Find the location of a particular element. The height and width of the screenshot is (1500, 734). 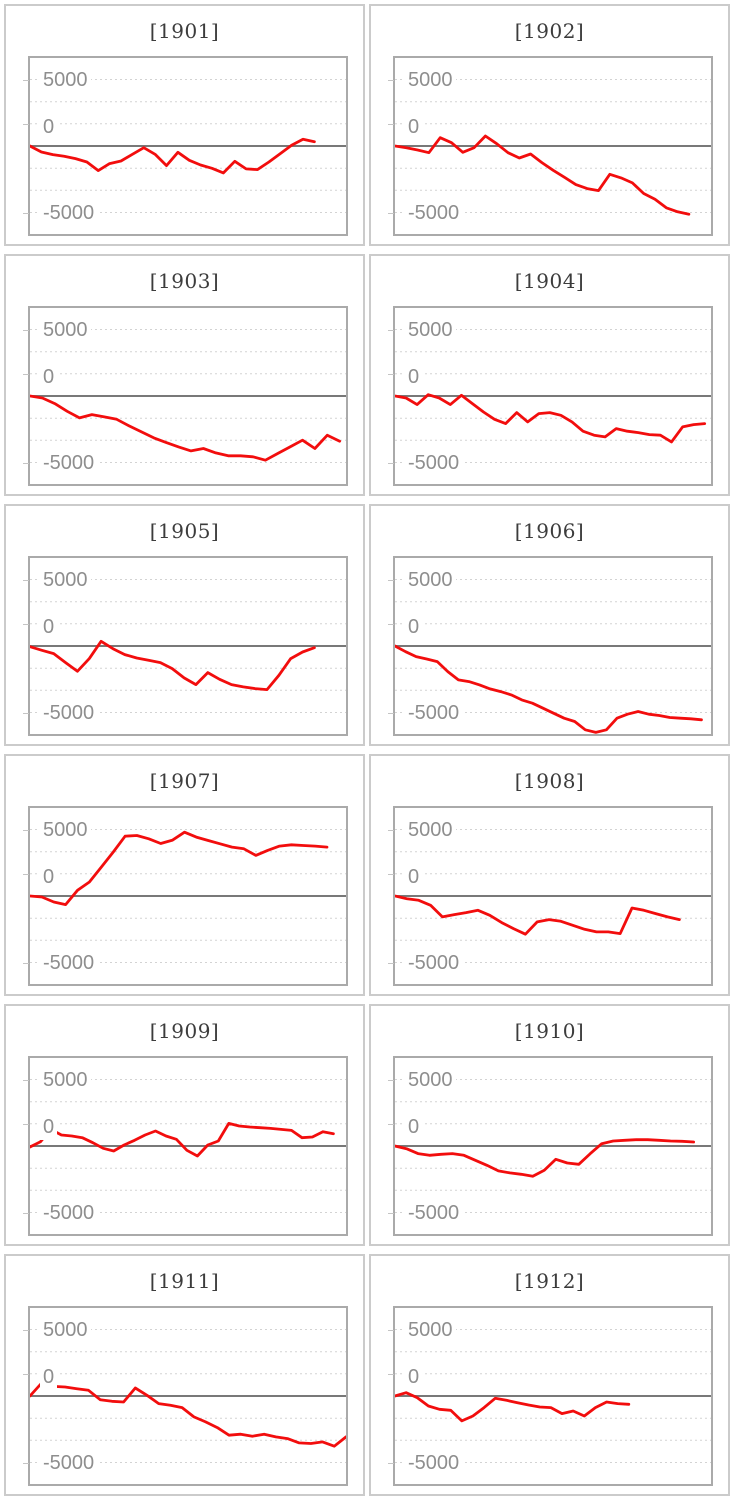

chart-panel-1908: [1908] 5000 0 -5000 is located at coordinates (549, 875).